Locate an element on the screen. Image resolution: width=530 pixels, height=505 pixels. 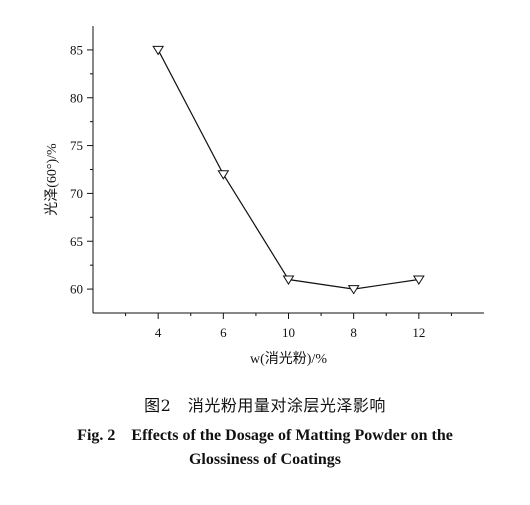
x-tick-label: 10 is located at coordinates (288, 332).